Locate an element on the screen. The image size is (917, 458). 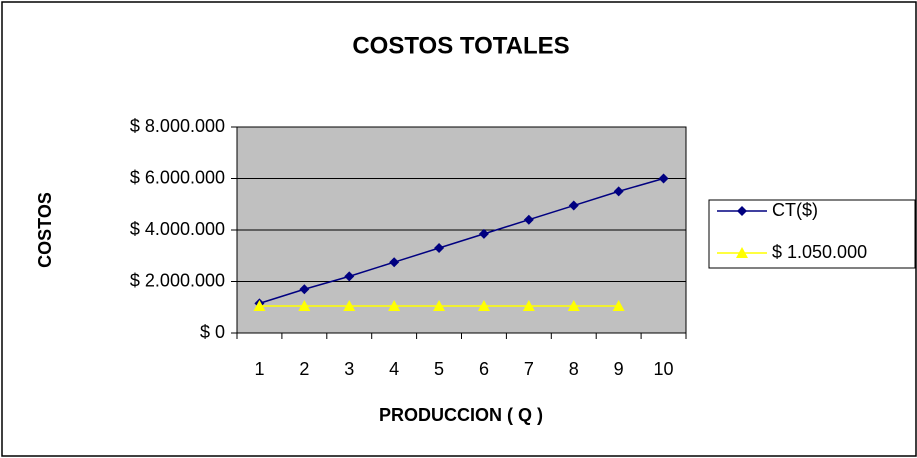
y-tick-label: $ 8.000.000 is located at coordinates (177, 126).